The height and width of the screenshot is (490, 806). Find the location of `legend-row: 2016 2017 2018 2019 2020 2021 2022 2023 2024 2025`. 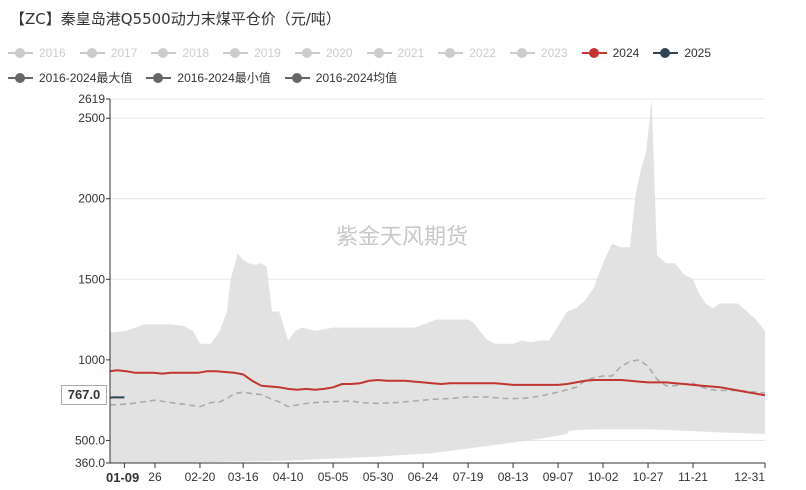

legend-row: 2016 2017 2018 2019 2020 2021 2022 2023 2024 2025 is located at coordinates (403, 52).